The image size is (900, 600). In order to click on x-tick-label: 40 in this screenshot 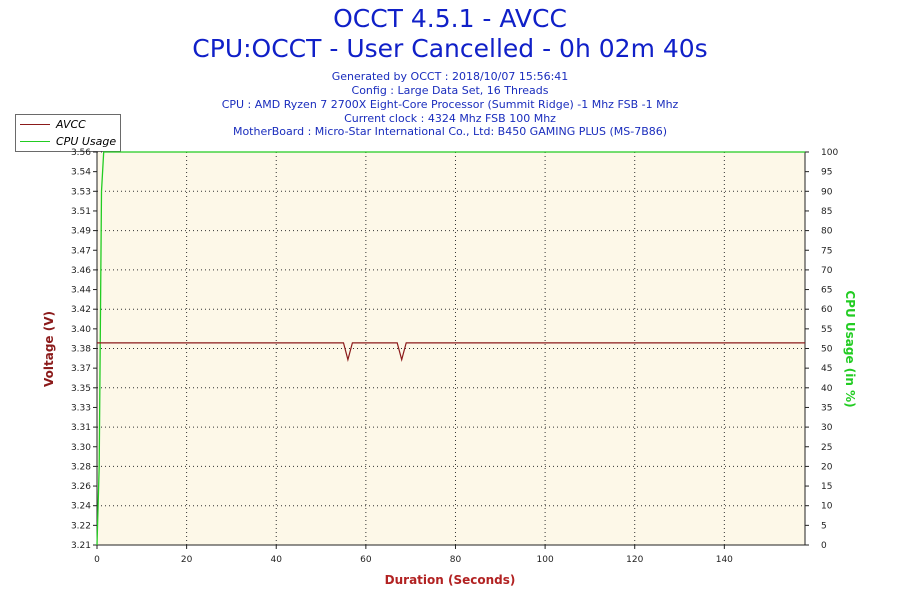, I will do `click(277, 560)`.